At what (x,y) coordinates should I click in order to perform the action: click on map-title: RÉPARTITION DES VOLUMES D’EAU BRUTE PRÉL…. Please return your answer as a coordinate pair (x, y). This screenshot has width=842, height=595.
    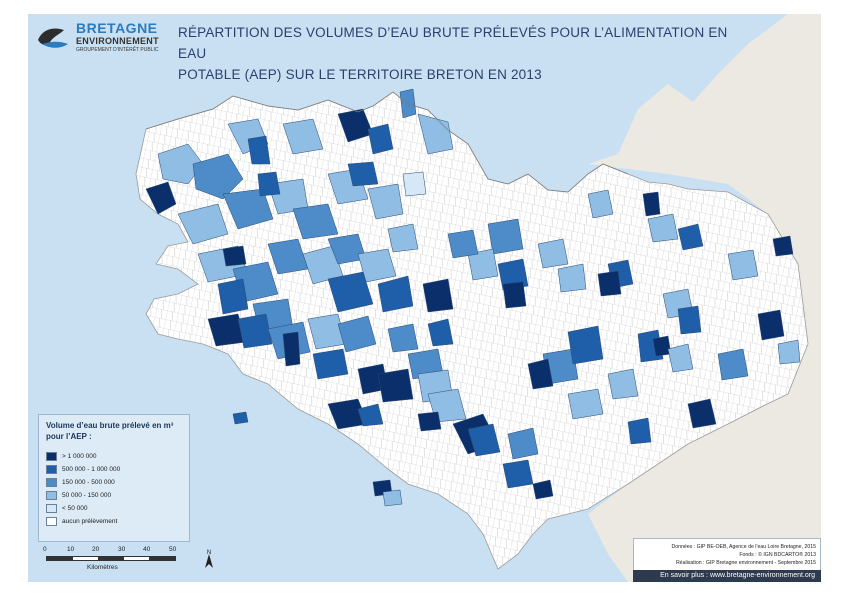
    Looking at the image, I should click on (458, 53).